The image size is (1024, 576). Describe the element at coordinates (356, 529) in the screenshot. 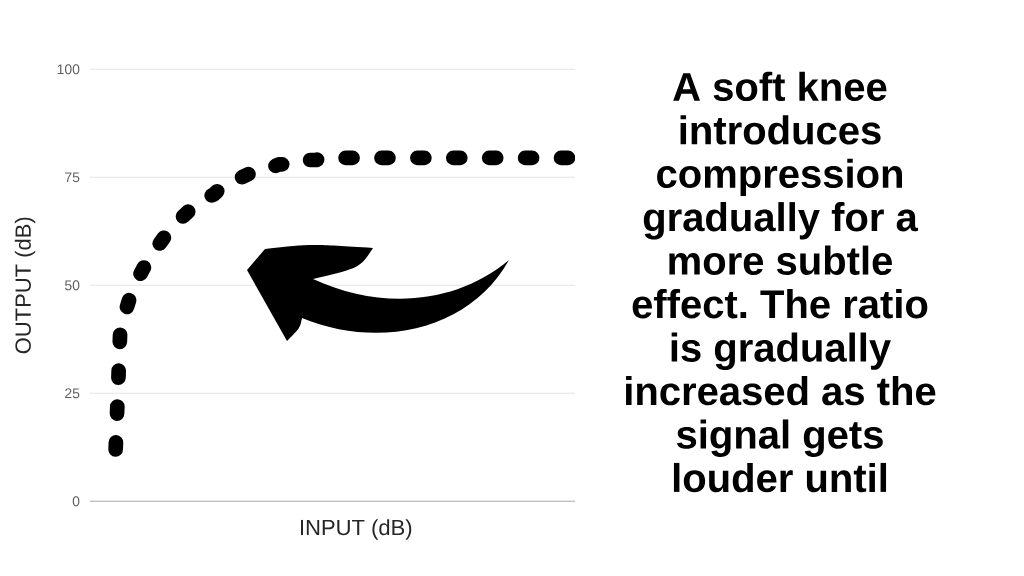

I see `x-axis-title: INPUT (dB)` at that location.